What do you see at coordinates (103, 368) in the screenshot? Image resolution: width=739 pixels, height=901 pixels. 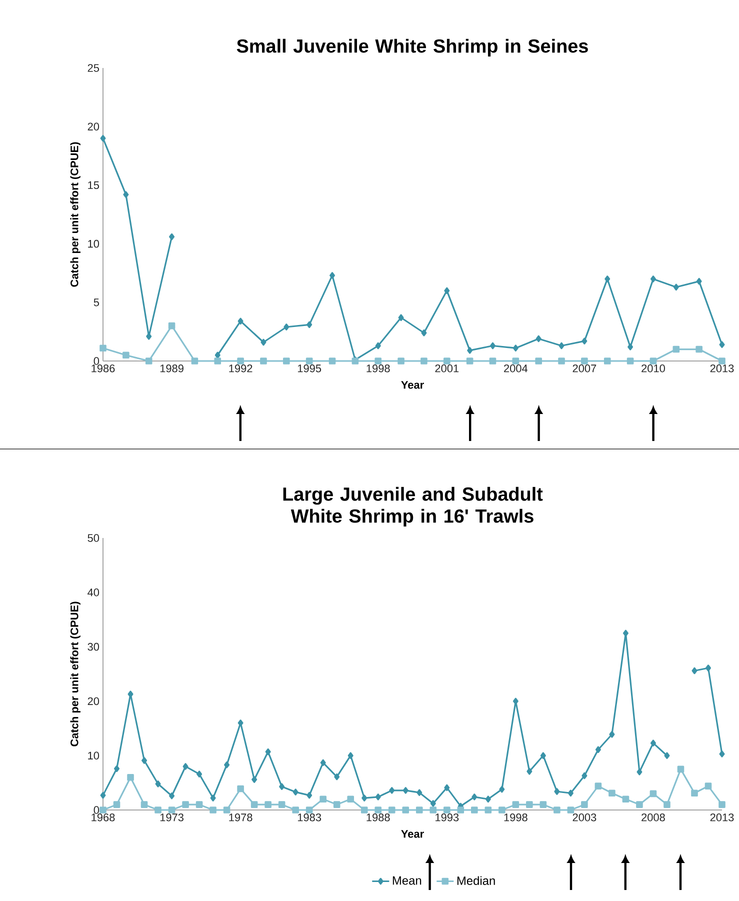 I see `x-tick-label: 1986` at bounding box center [103, 368].